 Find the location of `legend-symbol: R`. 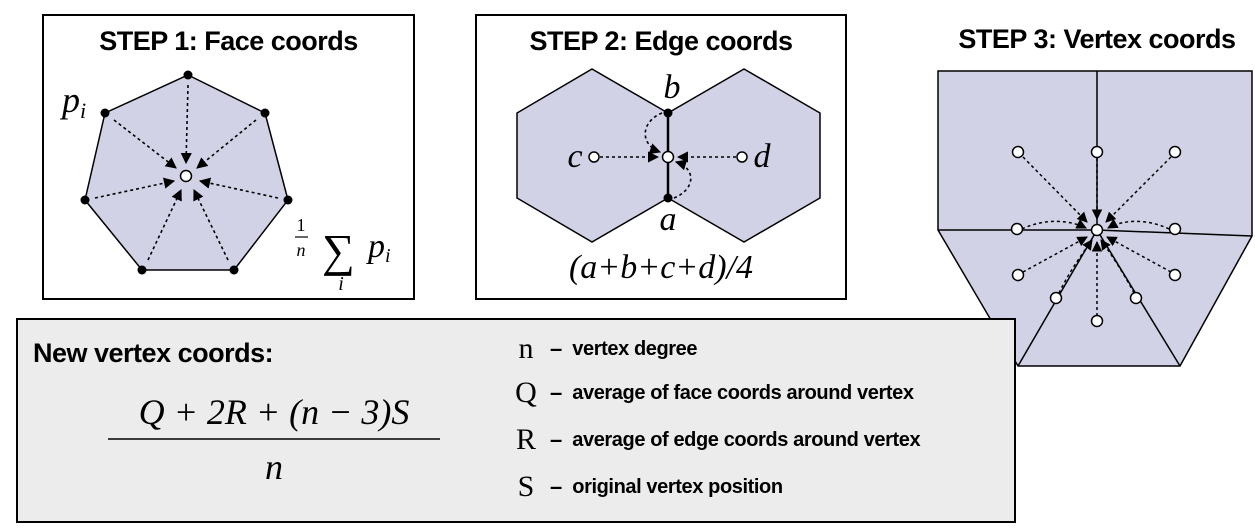

legend-symbol: R is located at coordinates (525, 439).